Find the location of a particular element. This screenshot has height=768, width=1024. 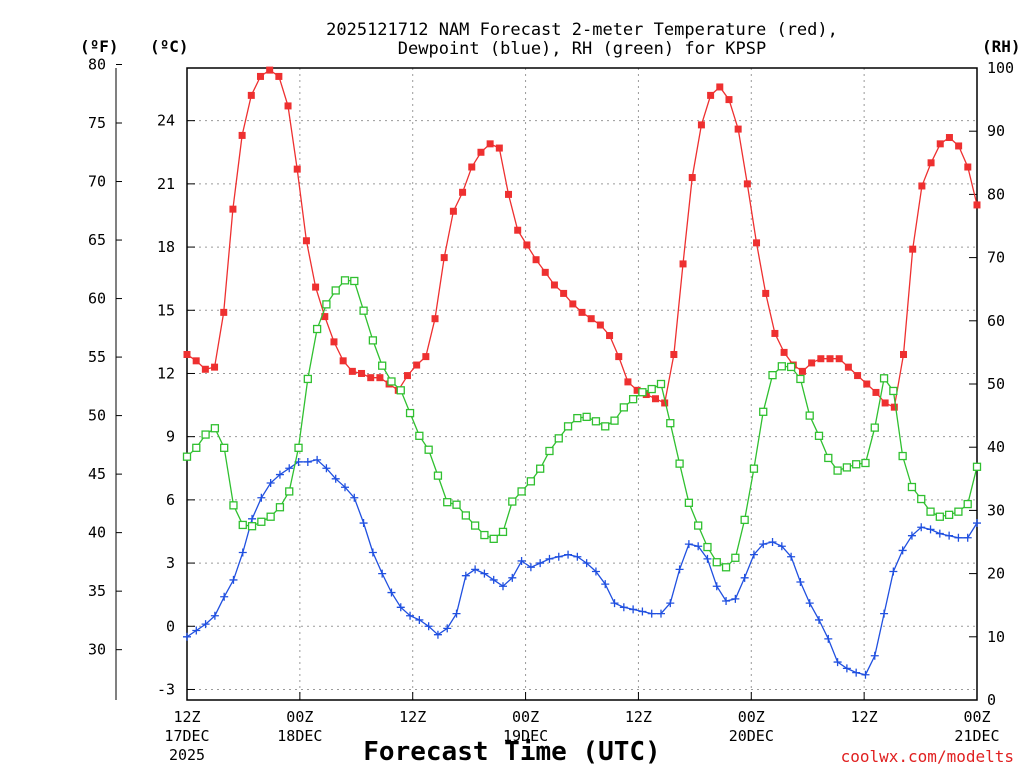

celsius-tick-label: 9 is located at coordinates (170, 437).